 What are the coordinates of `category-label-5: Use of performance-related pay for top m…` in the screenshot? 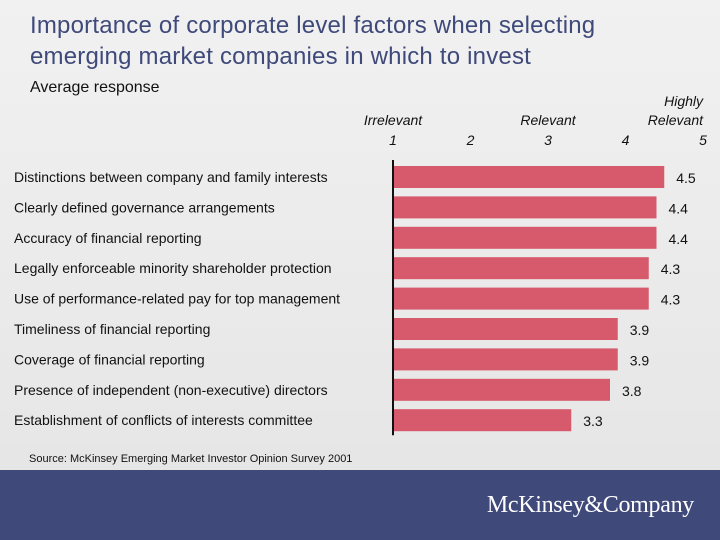 It's located at (177, 299).